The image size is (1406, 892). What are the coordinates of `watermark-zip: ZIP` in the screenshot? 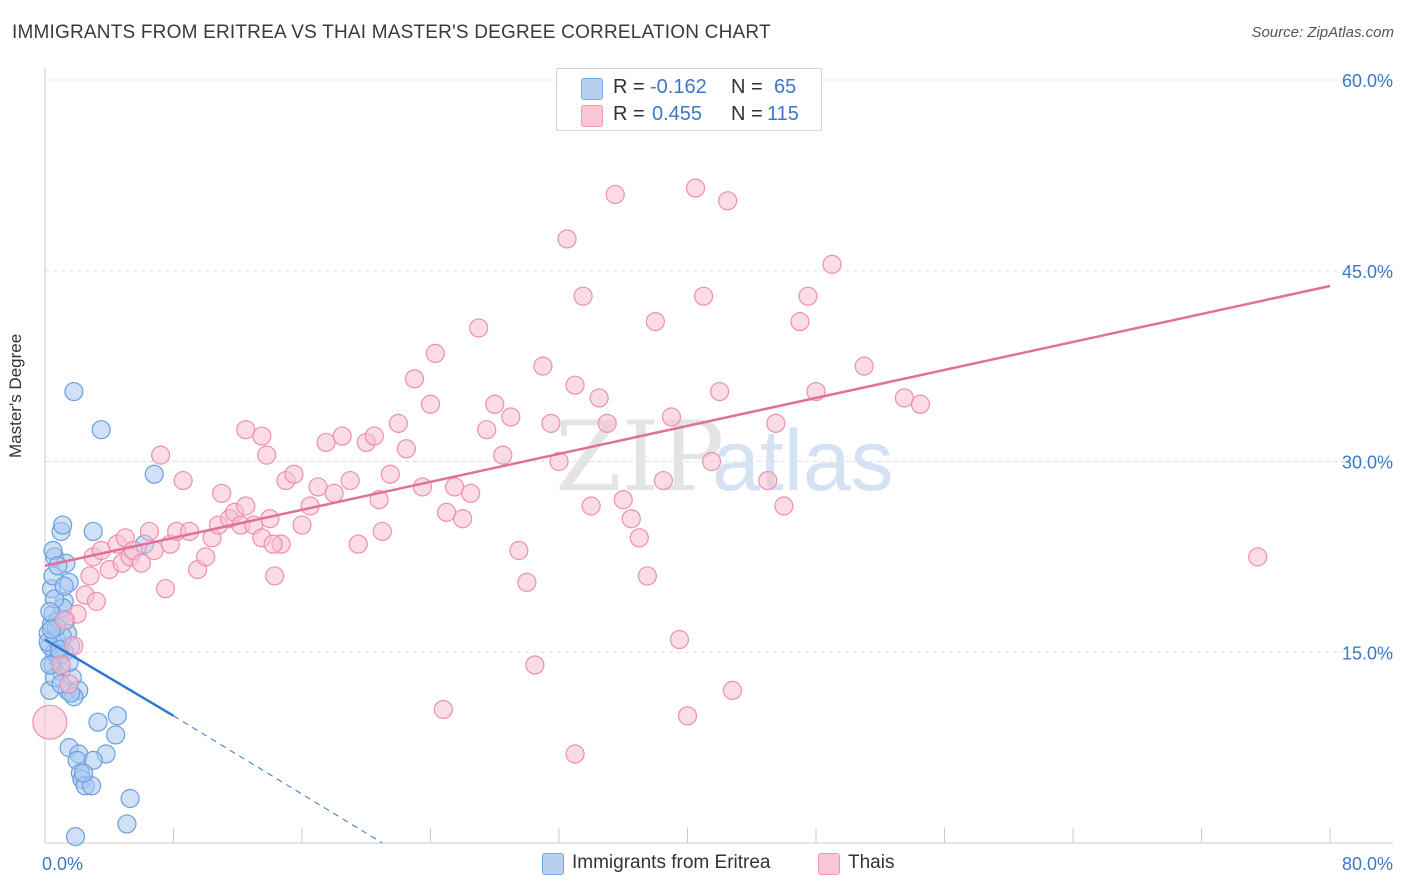 It's located at (639, 457).